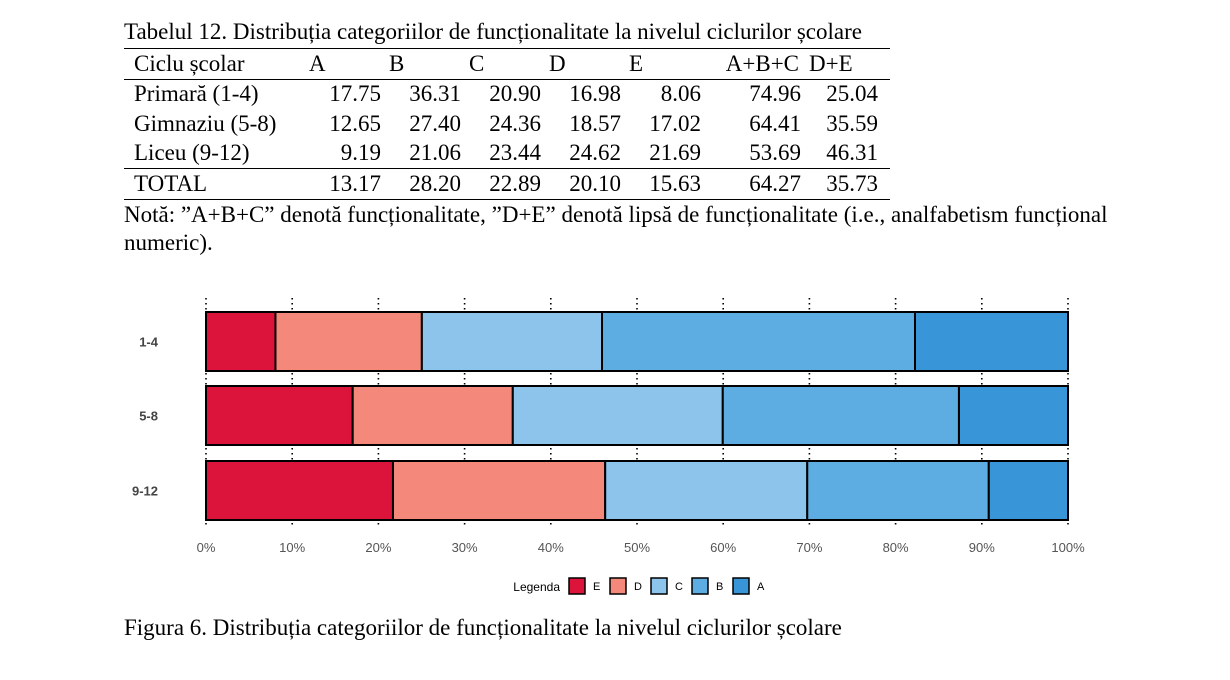 This screenshot has height=680, width=1230. I want to click on header-b: B, so click(429, 64).